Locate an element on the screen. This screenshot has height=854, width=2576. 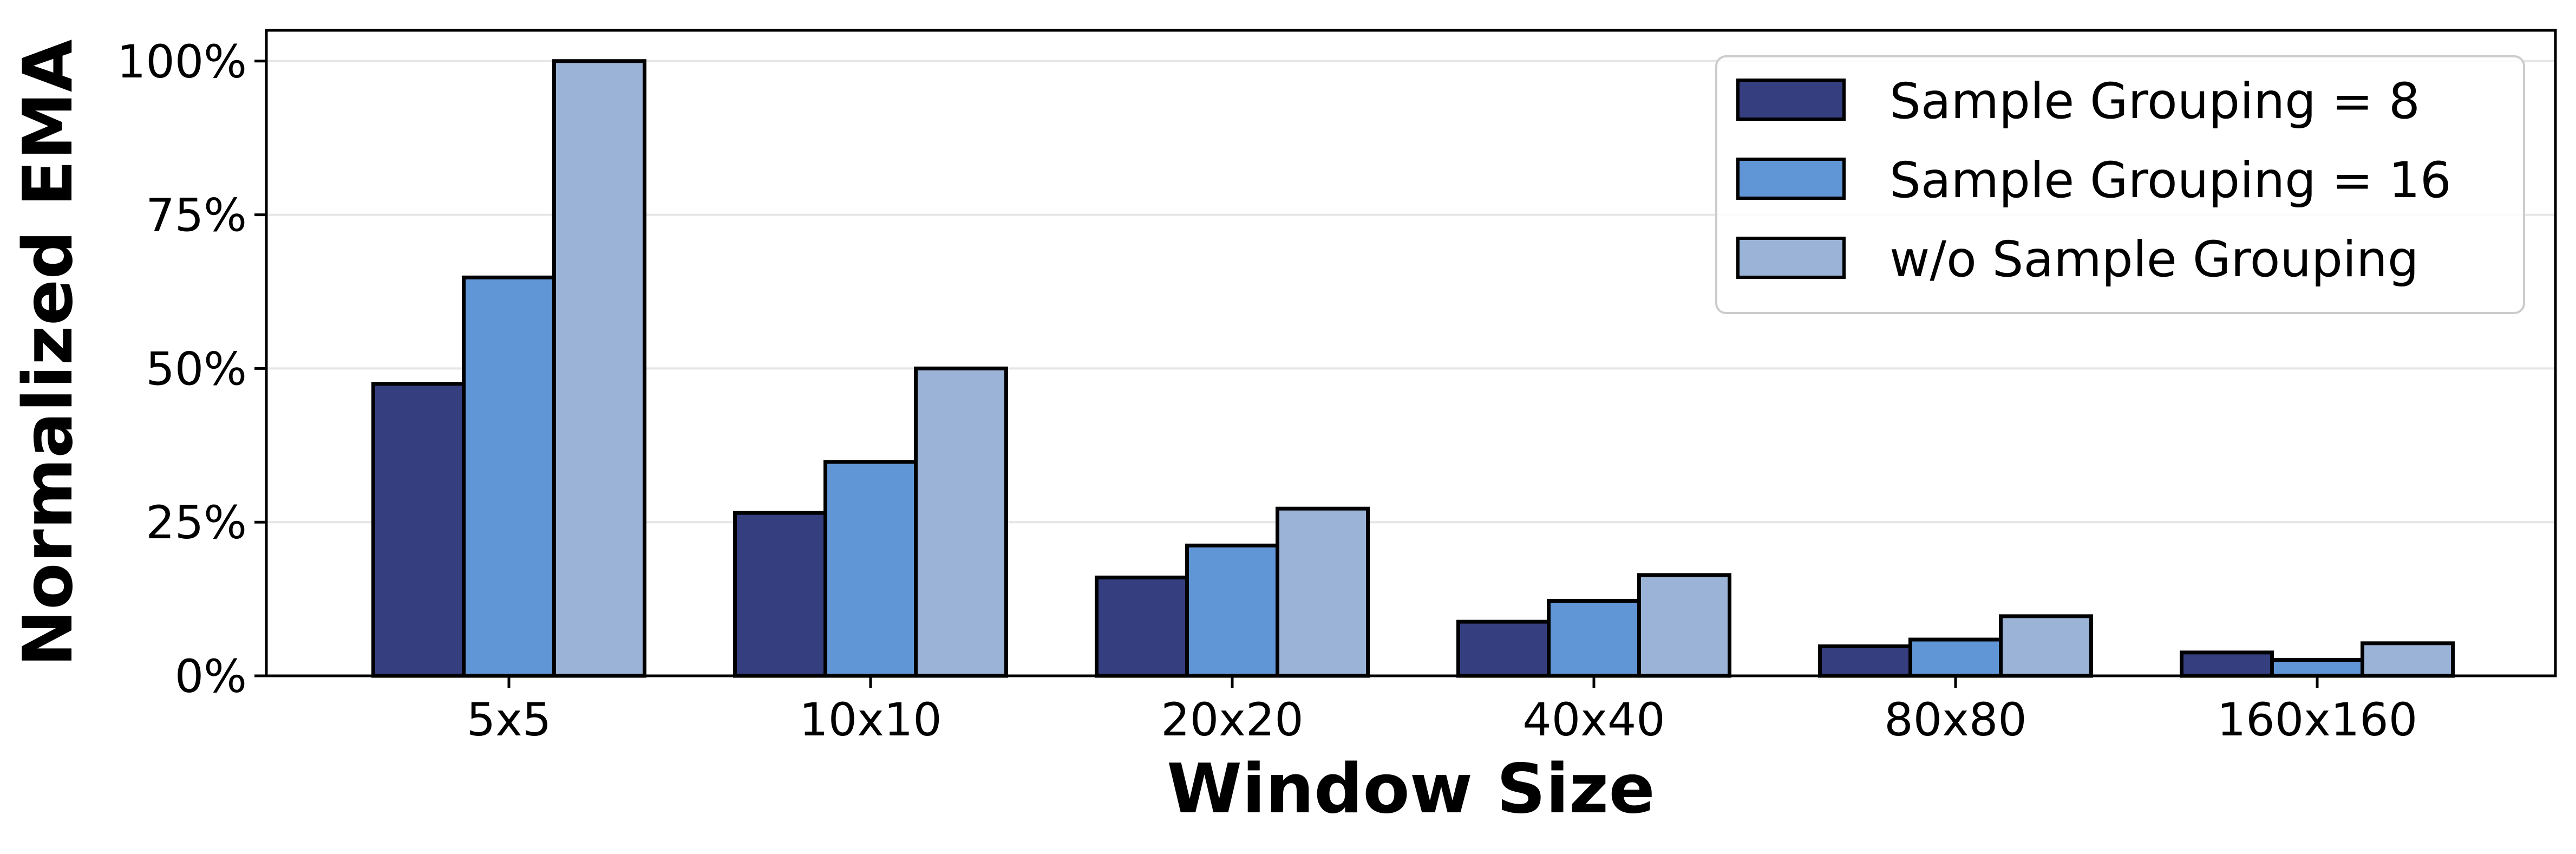
x-tick-label: 80x80 is located at coordinates (1955, 719).